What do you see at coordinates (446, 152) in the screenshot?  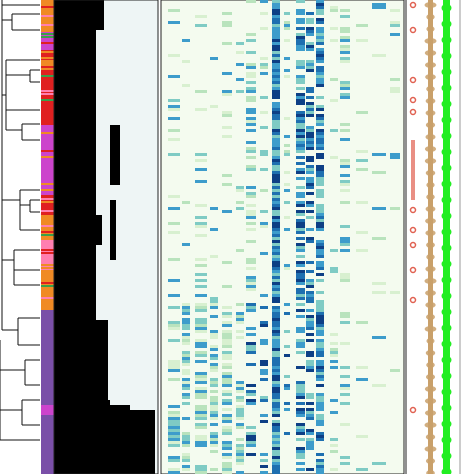 I see `green-bead` at bounding box center [446, 152].